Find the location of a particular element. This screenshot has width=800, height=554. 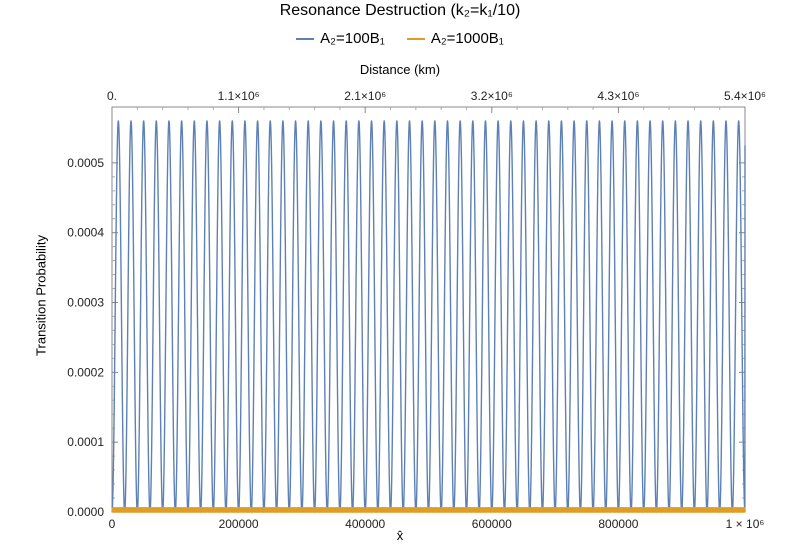

y-tick-label: 0.0001 is located at coordinates (85, 442).